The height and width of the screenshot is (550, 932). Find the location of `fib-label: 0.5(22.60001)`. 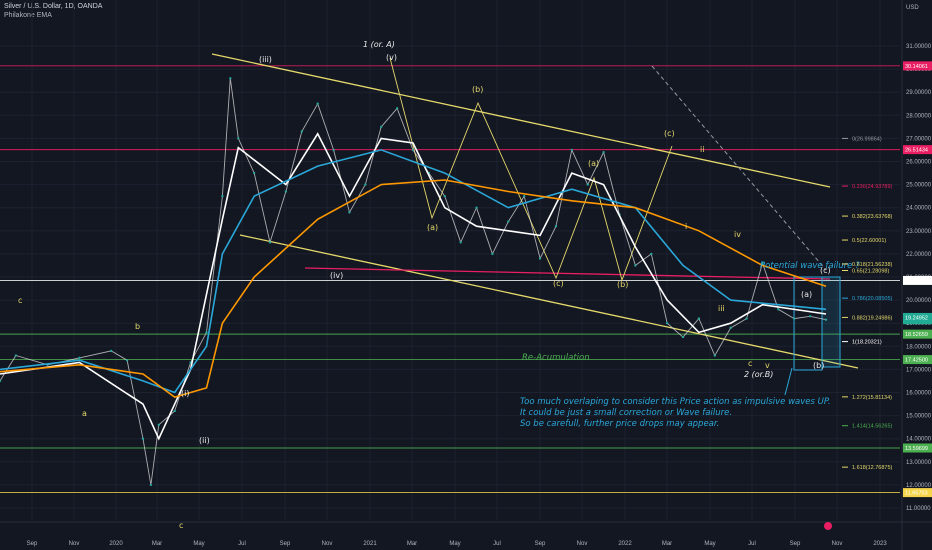

fib-label: 0.5(22.60001) is located at coordinates (869, 241).